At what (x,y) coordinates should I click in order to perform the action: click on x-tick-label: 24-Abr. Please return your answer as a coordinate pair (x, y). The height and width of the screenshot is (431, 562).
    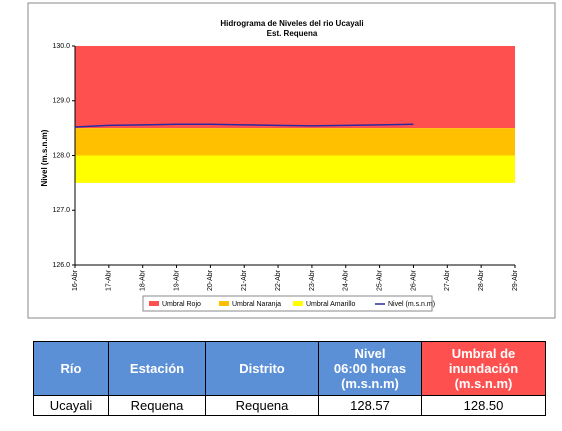
    Looking at the image, I should click on (346, 280).